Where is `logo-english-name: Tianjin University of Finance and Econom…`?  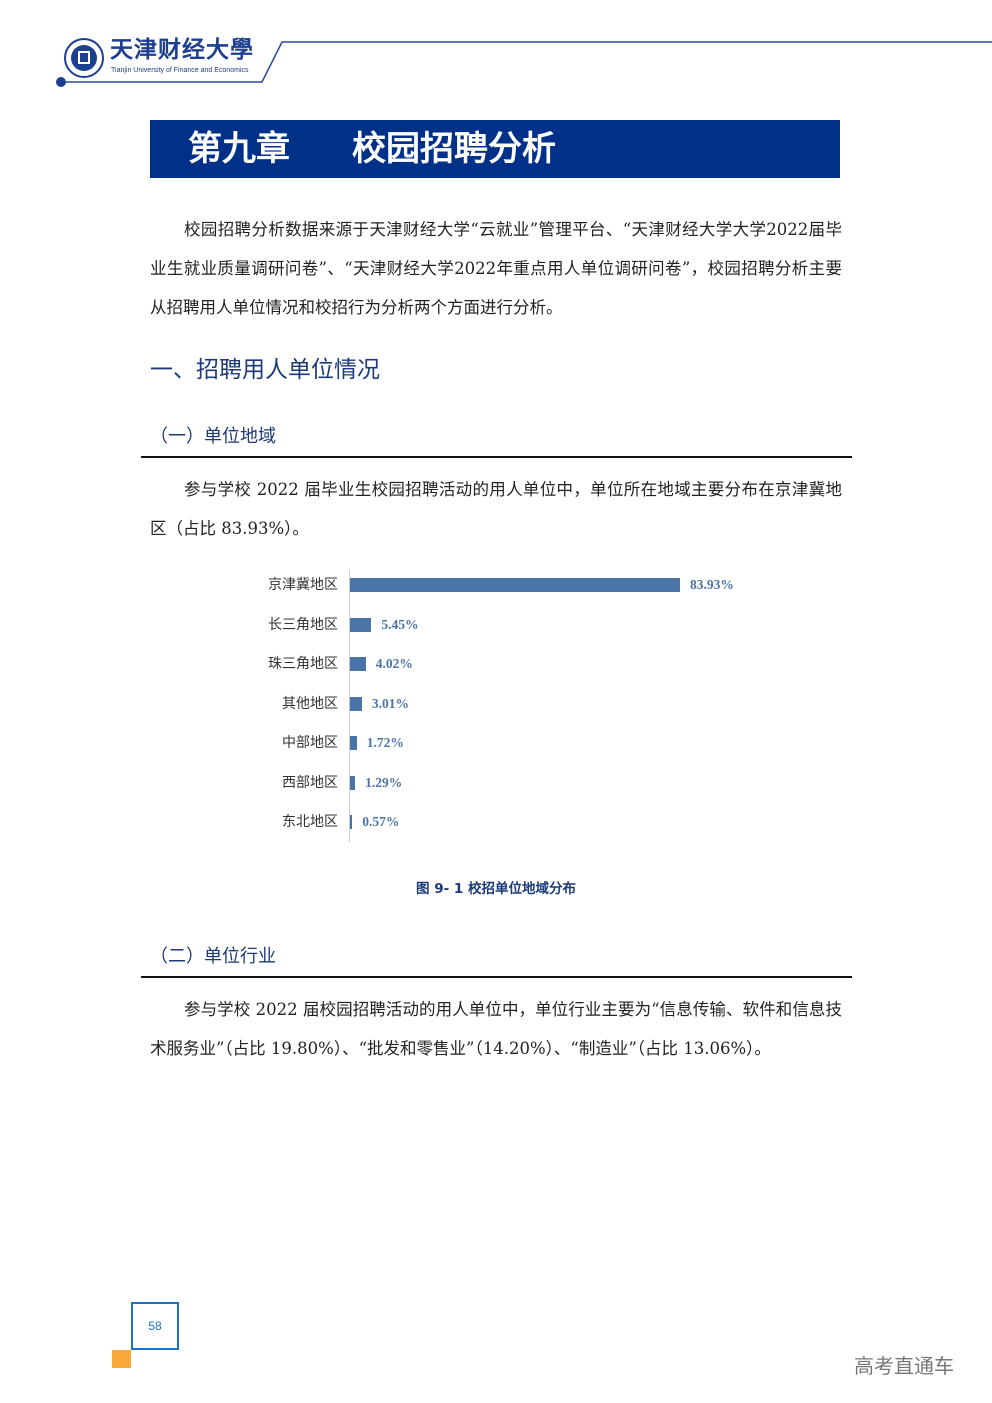 logo-english-name: Tianjin University of Finance and Econom… is located at coordinates (180, 70).